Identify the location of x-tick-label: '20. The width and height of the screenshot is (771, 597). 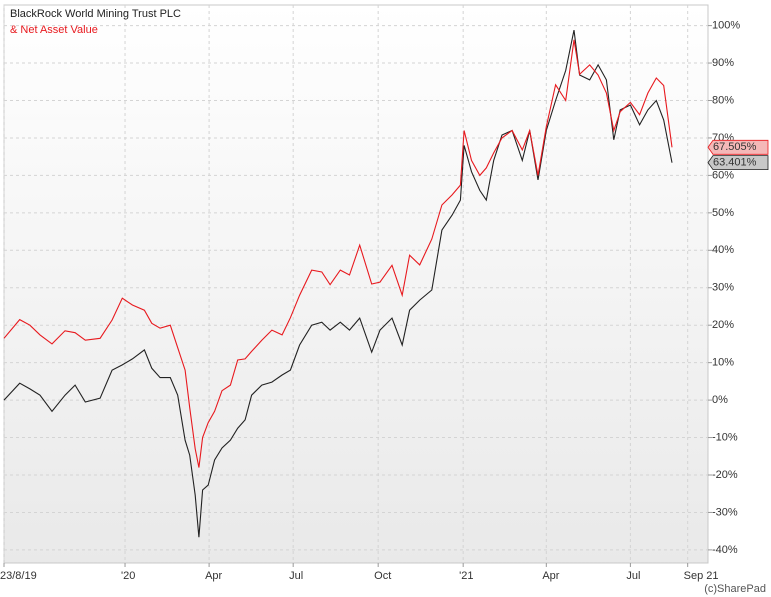
(128, 576).